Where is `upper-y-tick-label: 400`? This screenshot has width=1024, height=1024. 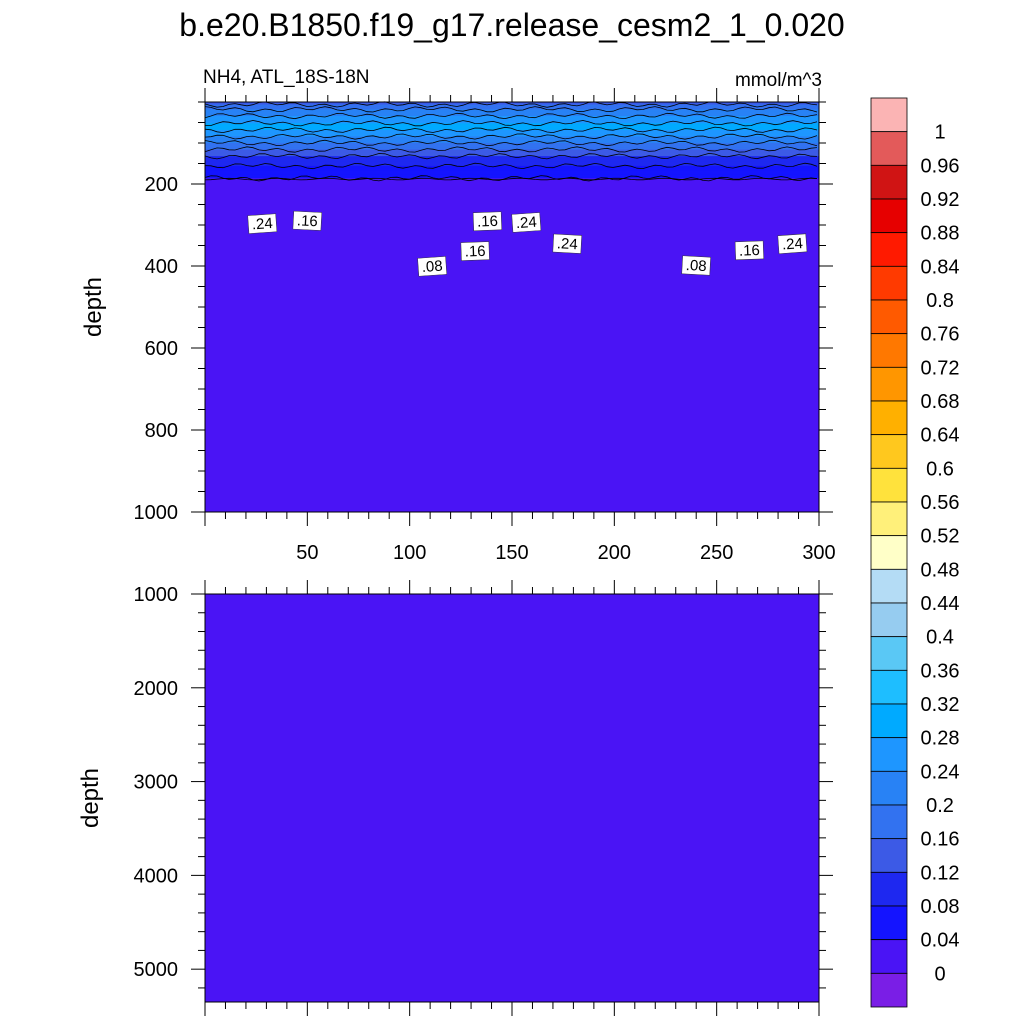
upper-y-tick-label: 400 is located at coordinates (161, 267).